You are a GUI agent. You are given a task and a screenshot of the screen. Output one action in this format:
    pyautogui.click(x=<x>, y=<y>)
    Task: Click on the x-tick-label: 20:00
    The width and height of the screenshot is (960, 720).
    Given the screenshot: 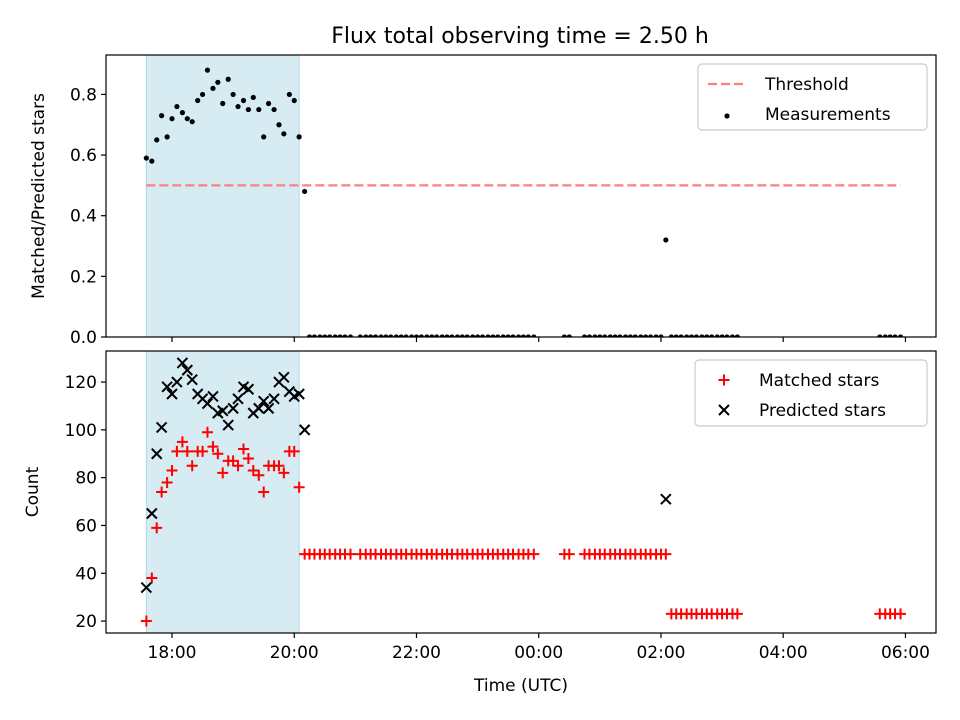 What is the action you would take?
    pyautogui.click(x=294, y=653)
    